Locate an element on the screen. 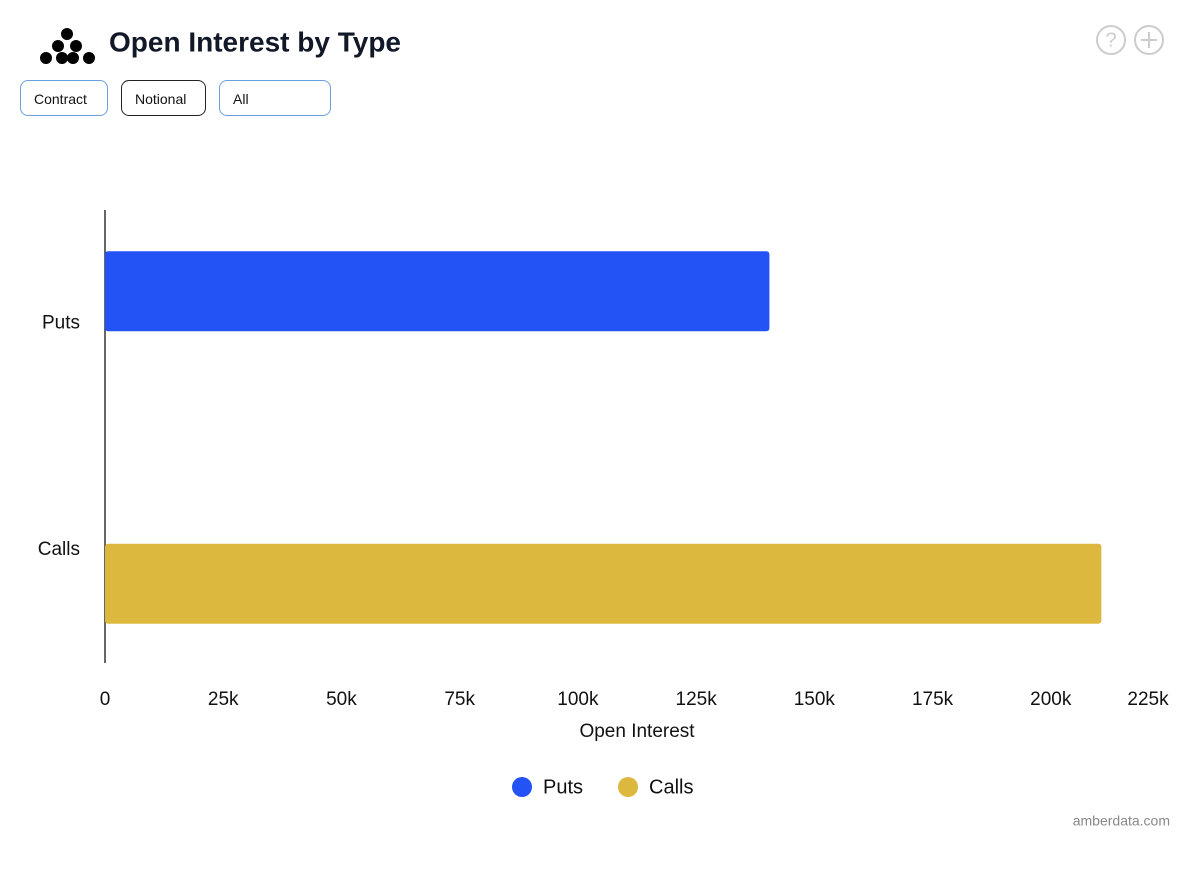  legend-label: Puts is located at coordinates (563, 787).